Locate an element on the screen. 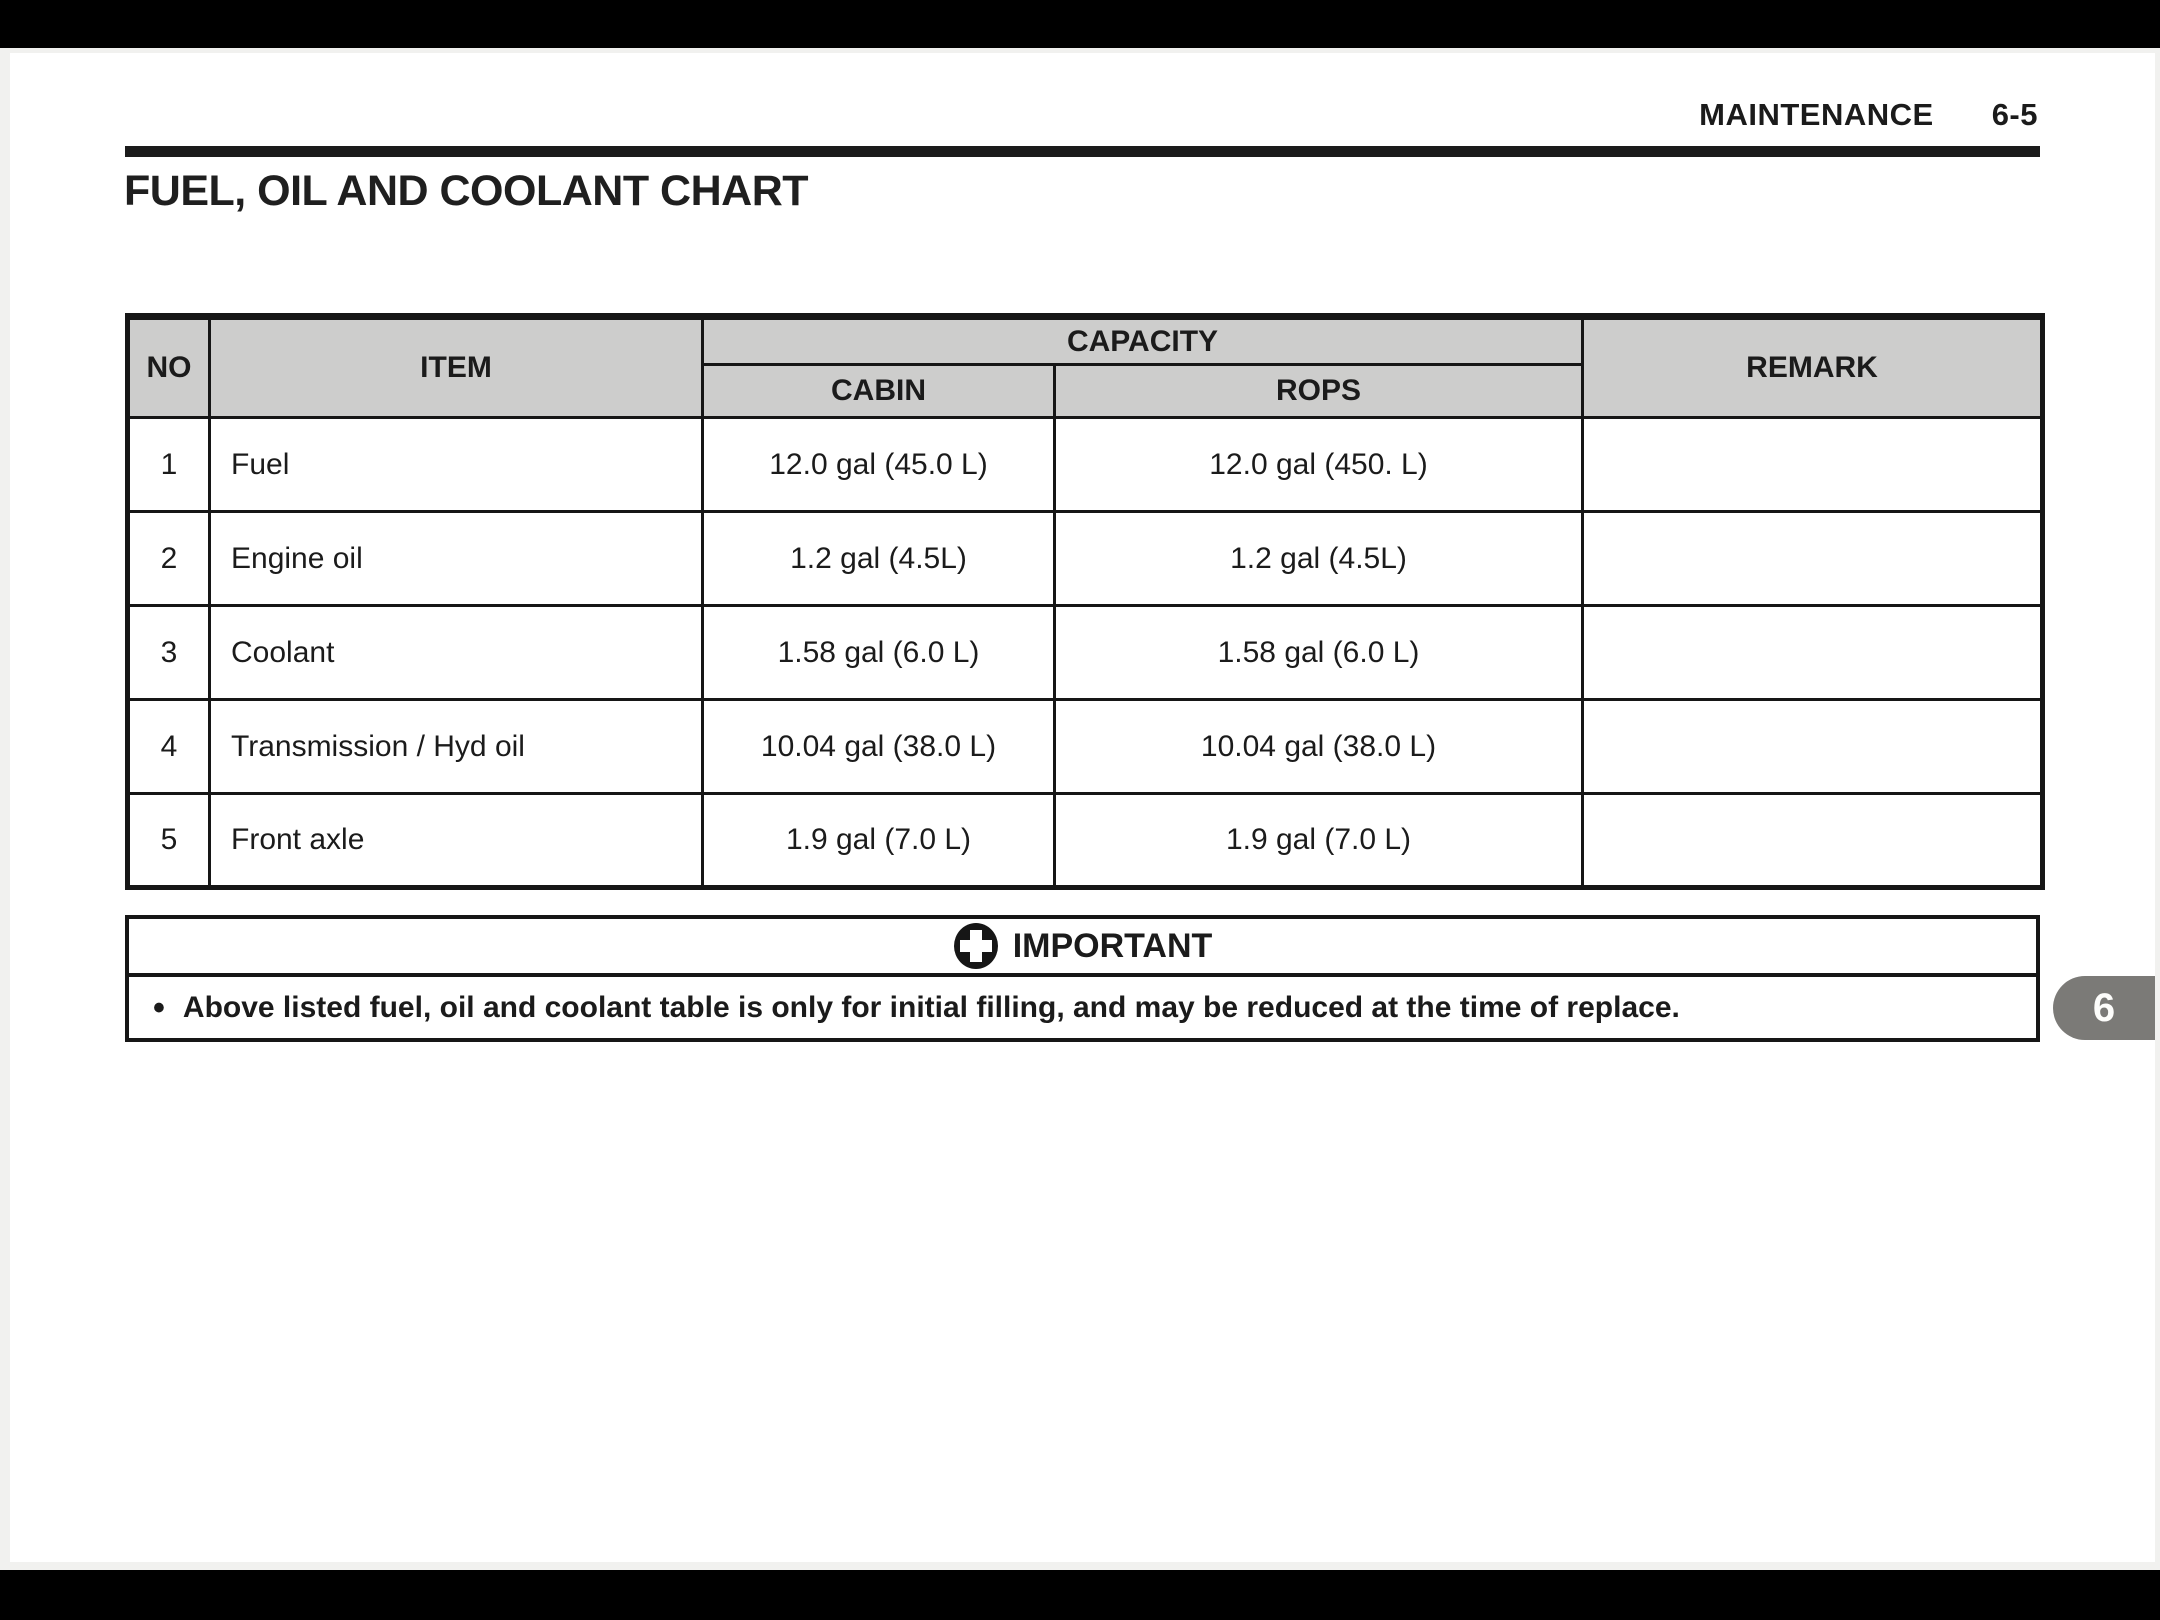 This screenshot has height=1620, width=2160. plus-circle-icon is located at coordinates (976, 946).